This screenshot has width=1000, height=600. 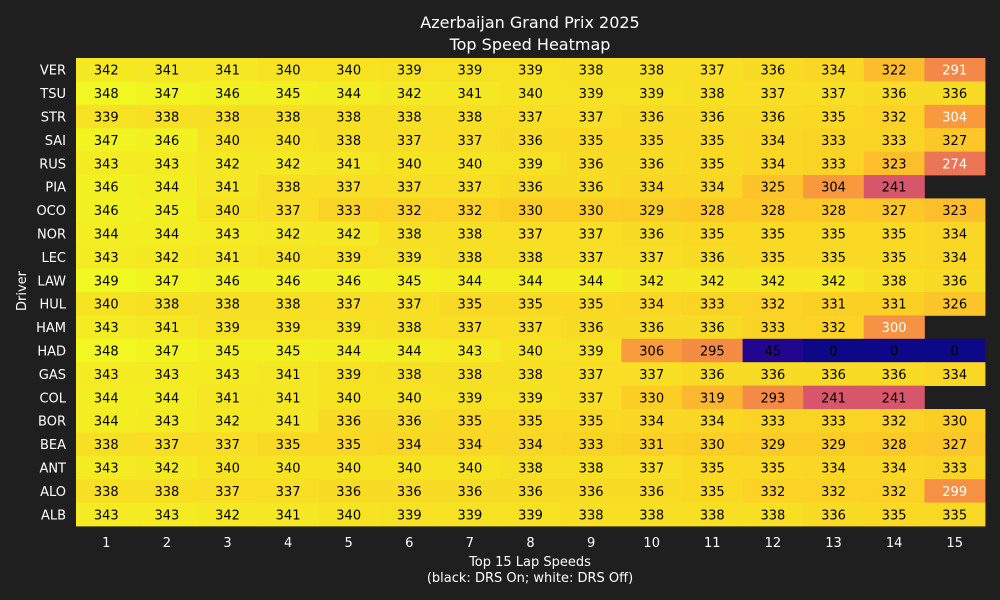 I want to click on chart-title: Azerbaijan Grand Prix 2025, so click(x=529, y=22).